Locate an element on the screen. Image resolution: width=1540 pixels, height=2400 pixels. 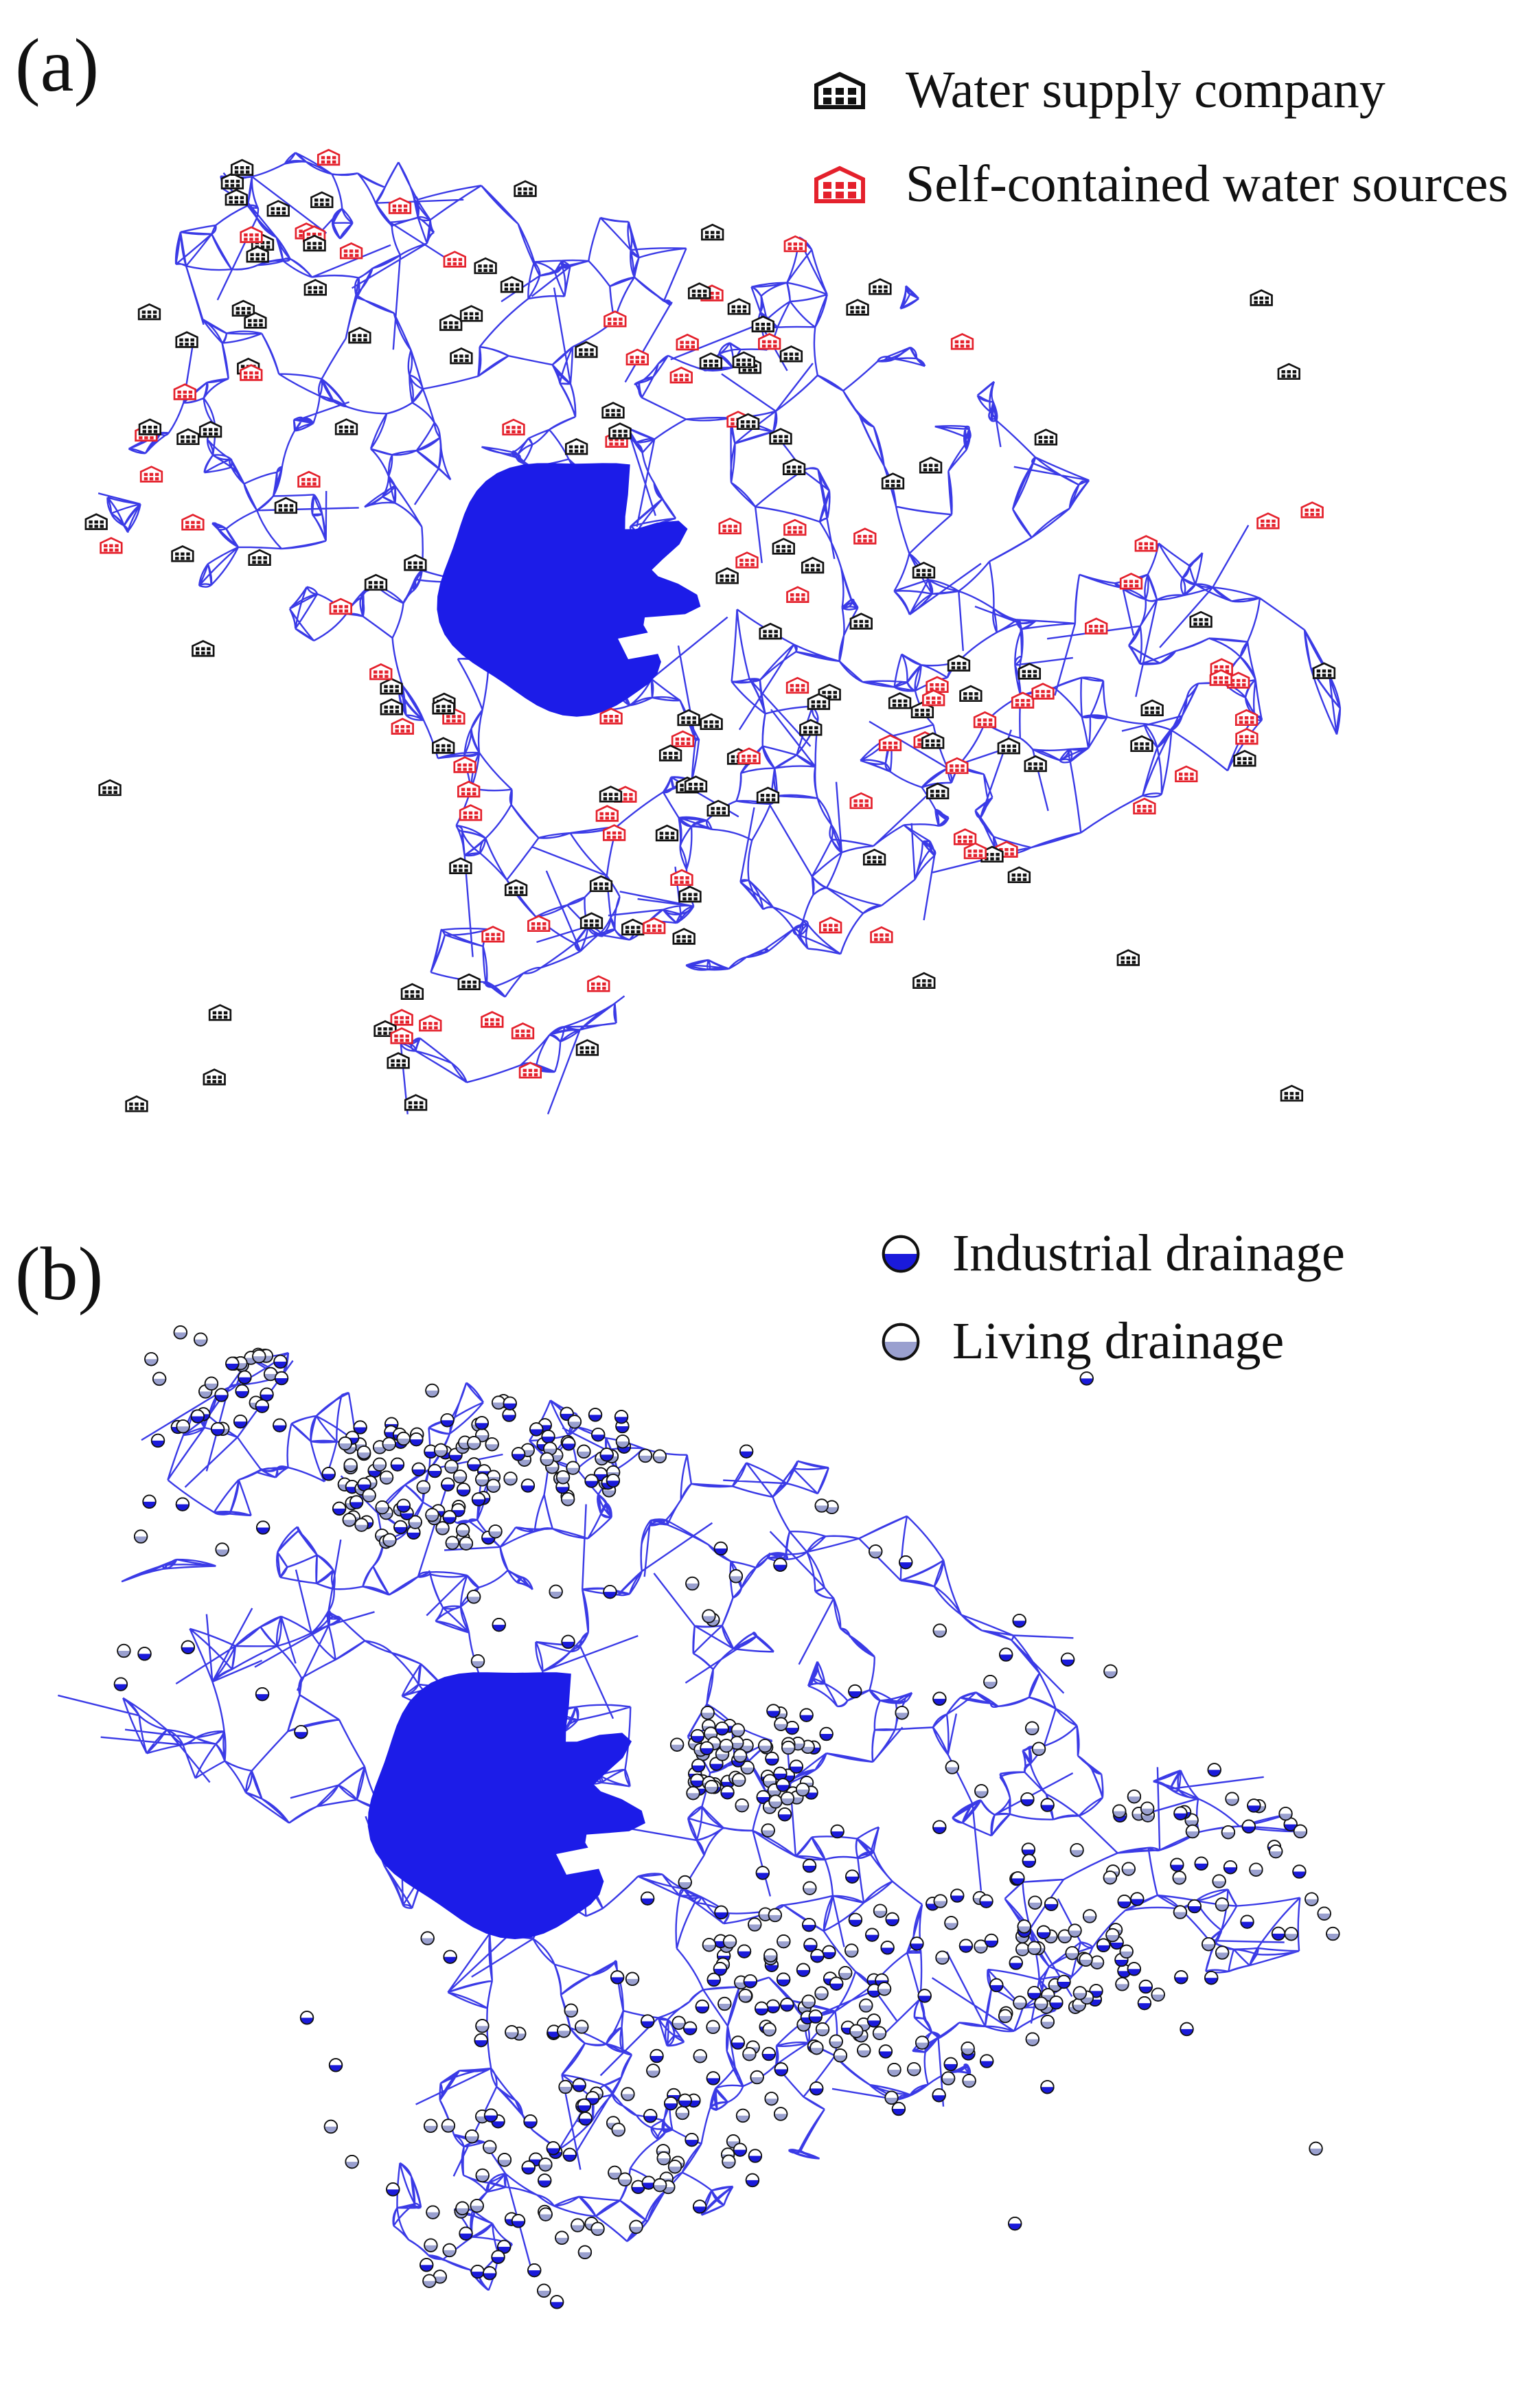
legend-item-self-contained-water-sources: Self-contained water sources is located at coordinates (1161, 185).